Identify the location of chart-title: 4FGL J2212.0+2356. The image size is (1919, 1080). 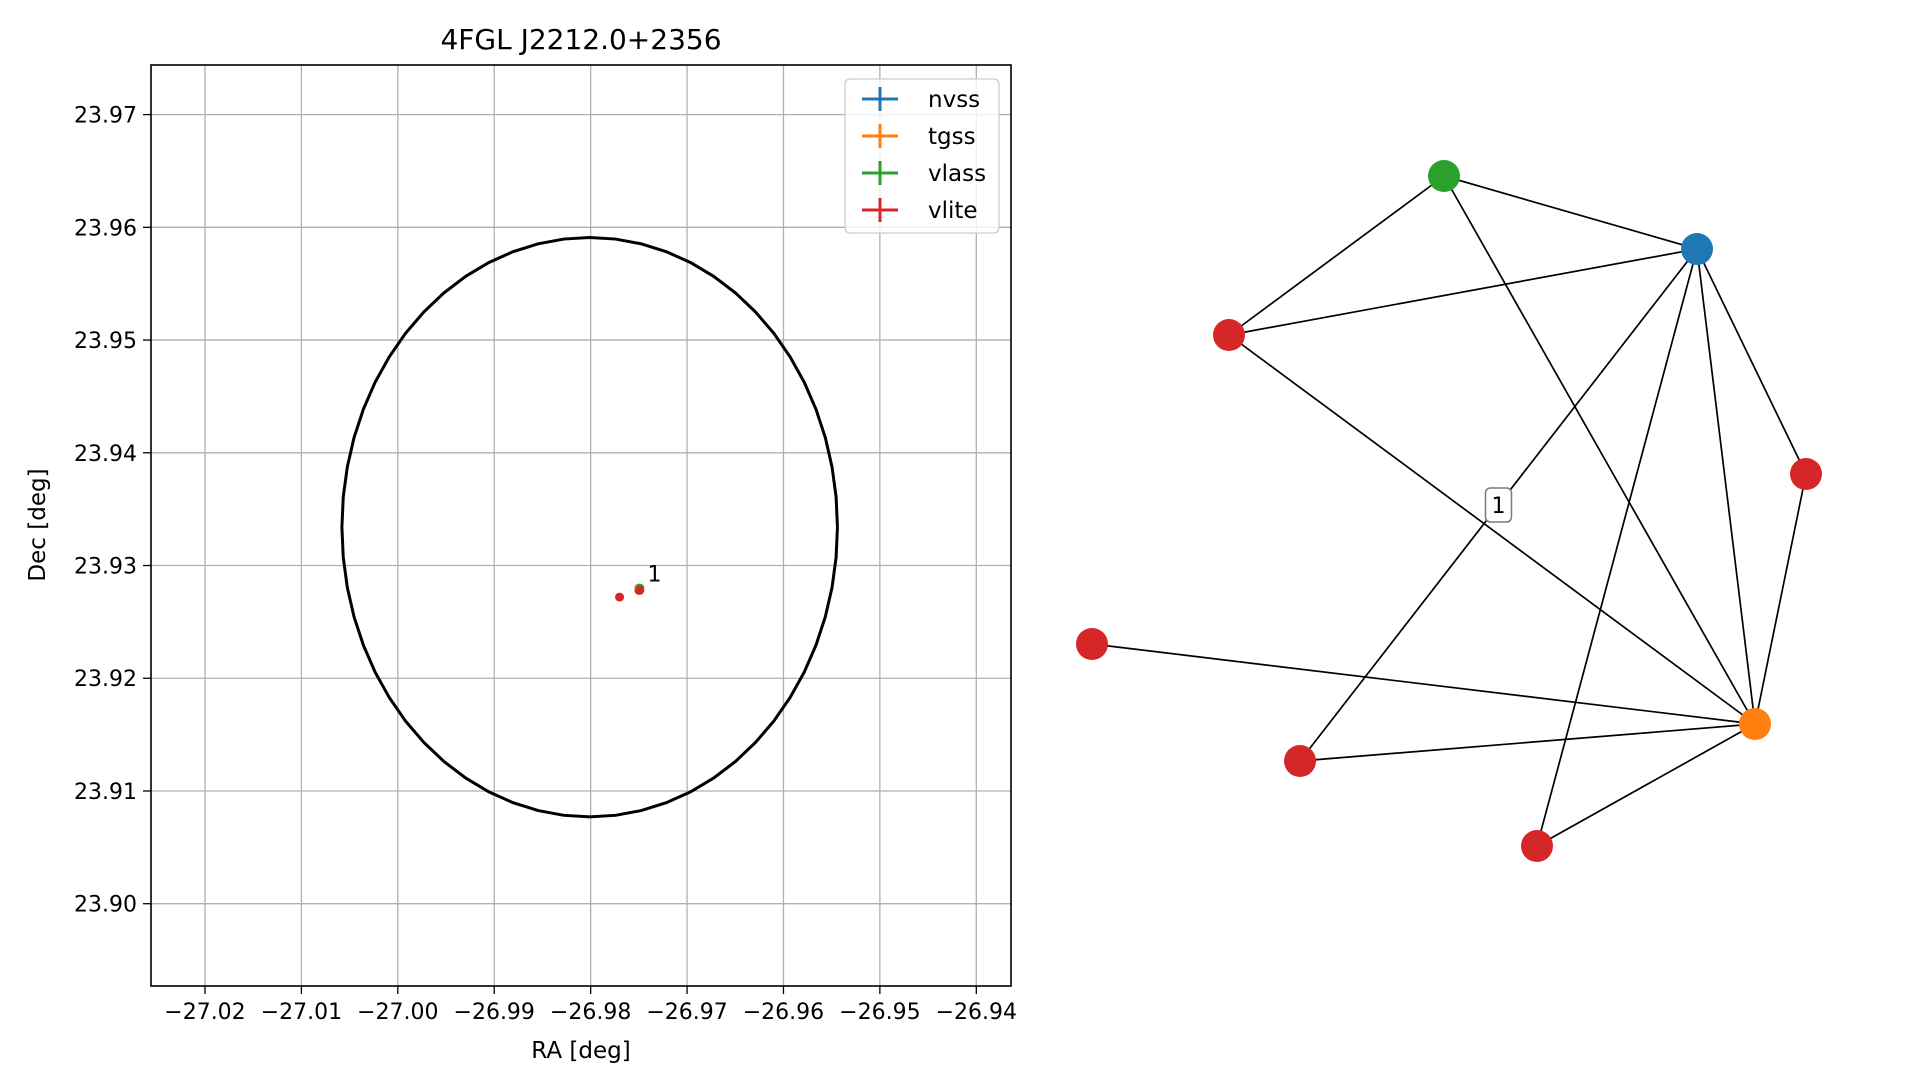
(580, 39).